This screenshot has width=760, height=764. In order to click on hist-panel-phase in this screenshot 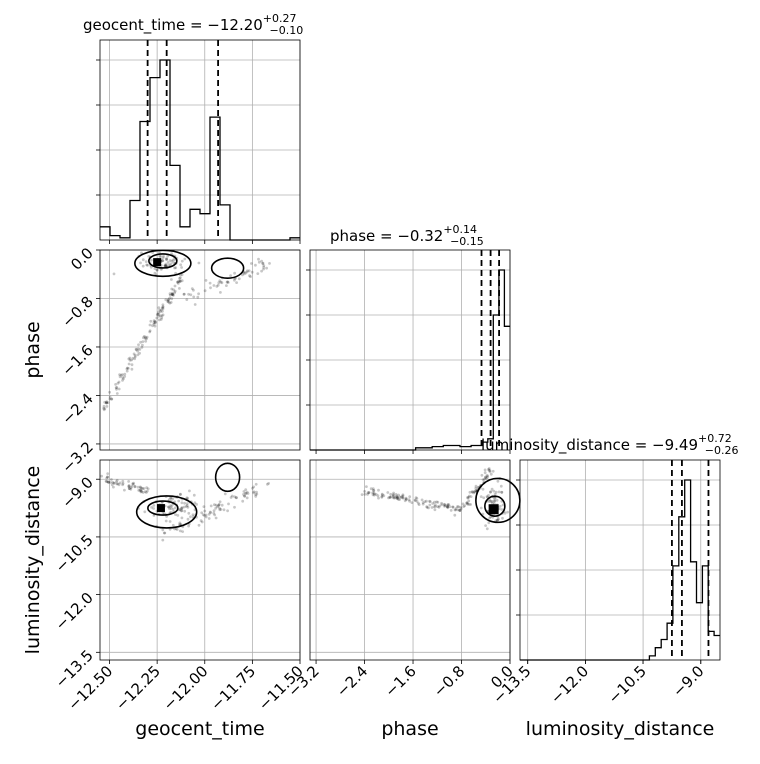, I will do `click(408, 351)`.